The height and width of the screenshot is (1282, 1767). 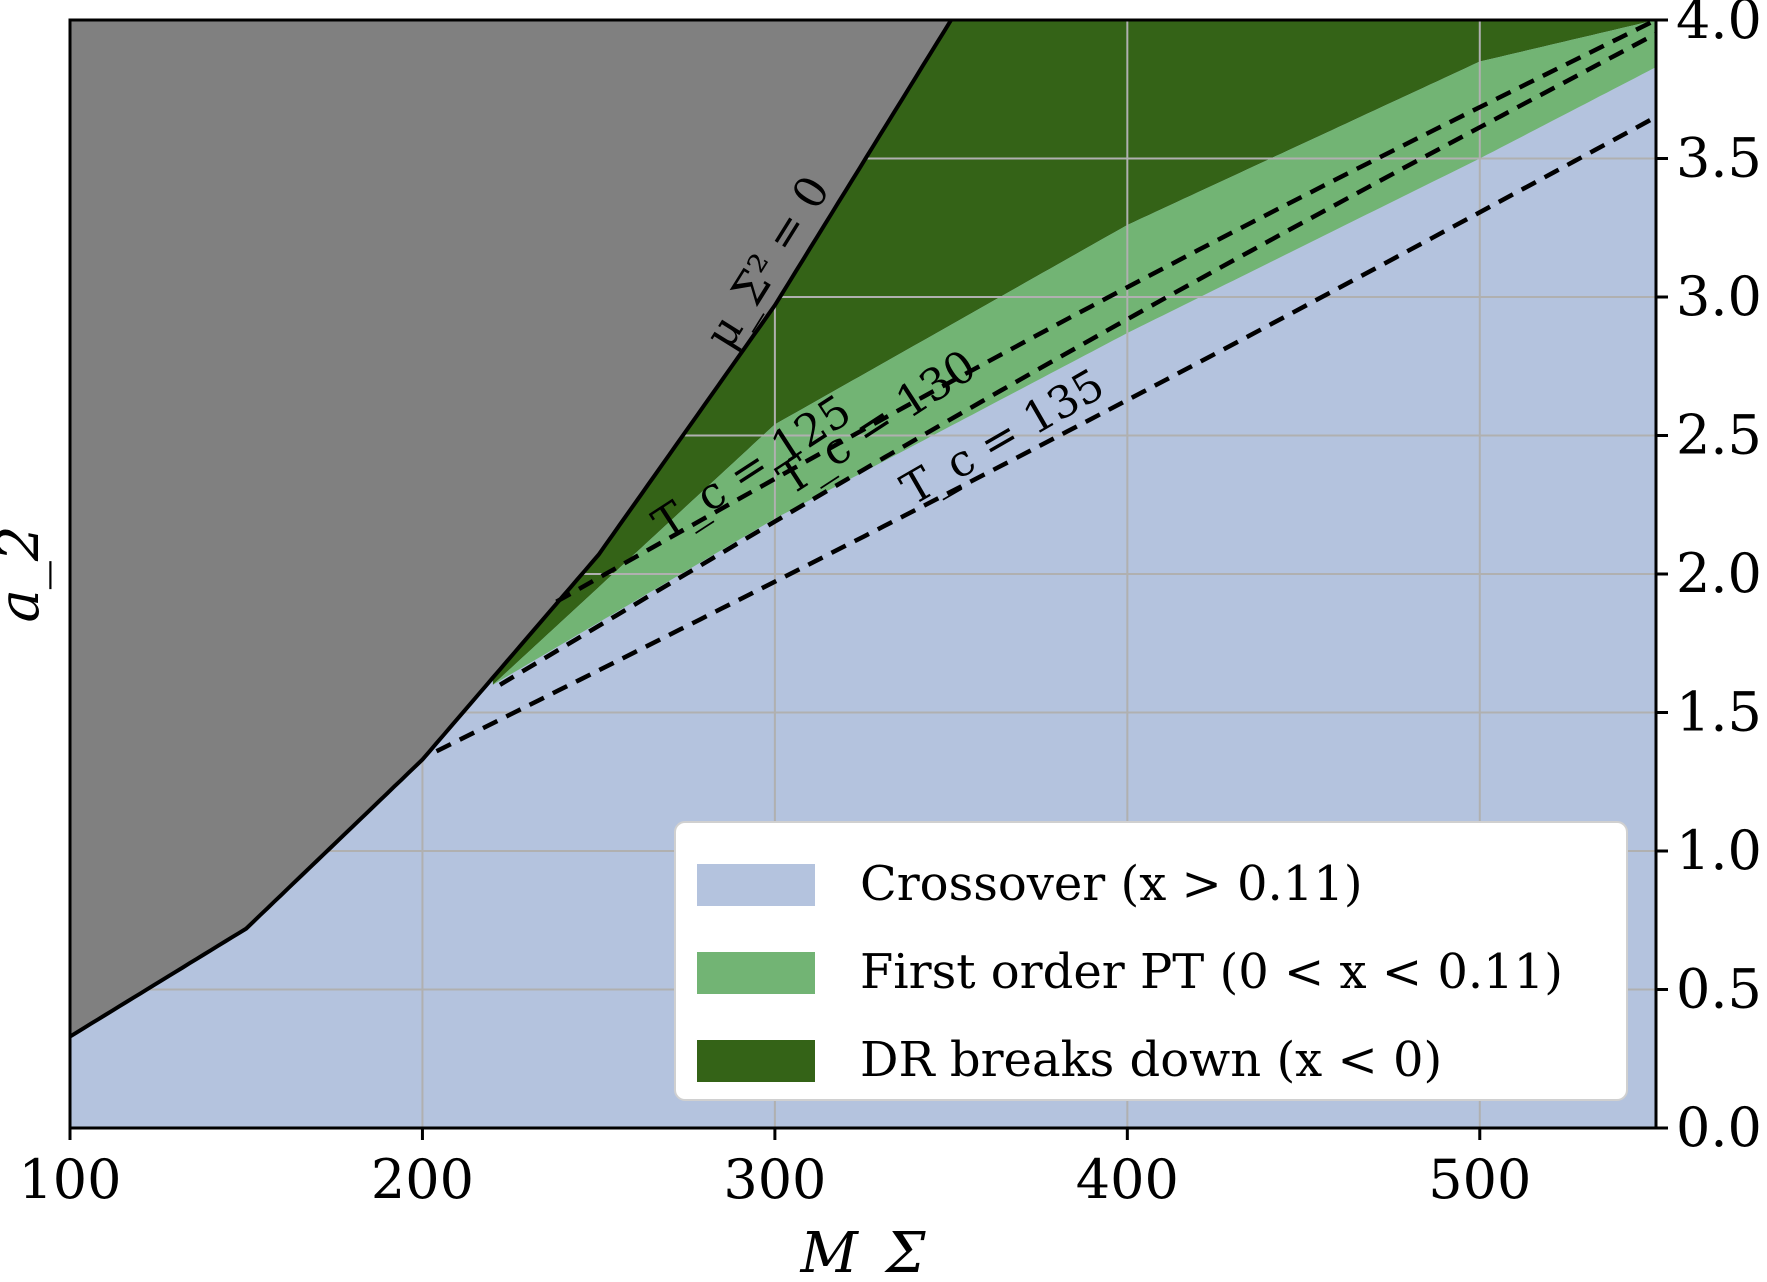 I want to click on y-tick-label: 3.0, so click(x=1719, y=296).